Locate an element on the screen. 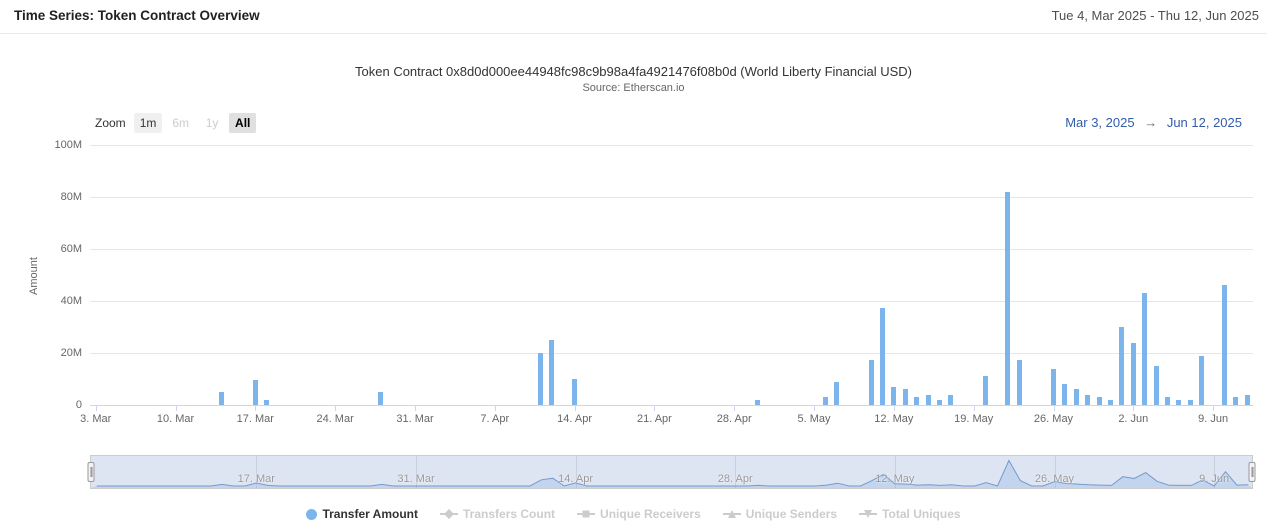 This screenshot has height=529, width=1267. navigator-axis-label: 9. Jun is located at coordinates (1214, 479).